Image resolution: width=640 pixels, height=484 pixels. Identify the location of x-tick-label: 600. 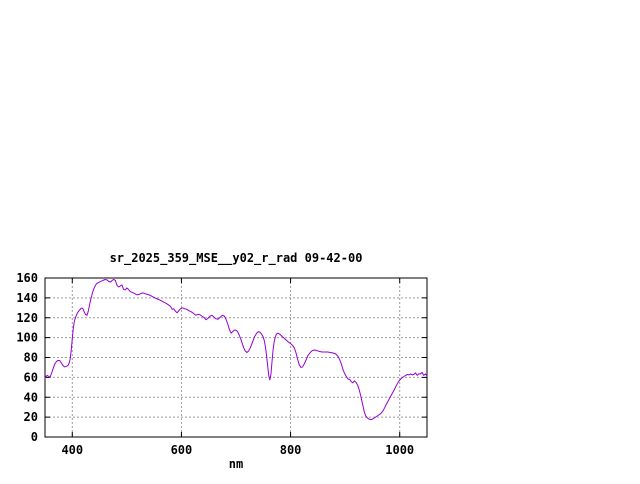
(182, 450).